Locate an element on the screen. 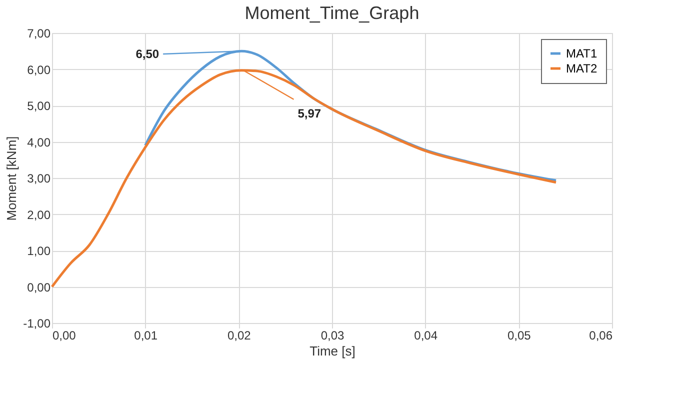 Image resolution: width=679 pixels, height=412 pixels. y-axis-title: Moment [kNm] is located at coordinates (12, 178).